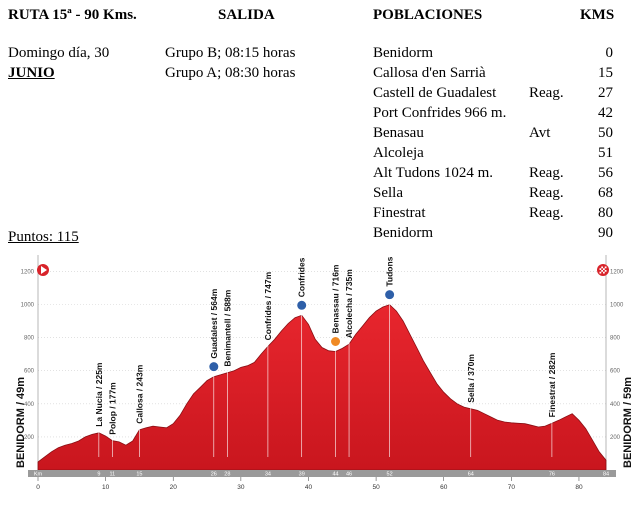  What do you see at coordinates (493, 153) in the screenshot?
I see `town-row: Alcoleja 51` at bounding box center [493, 153].